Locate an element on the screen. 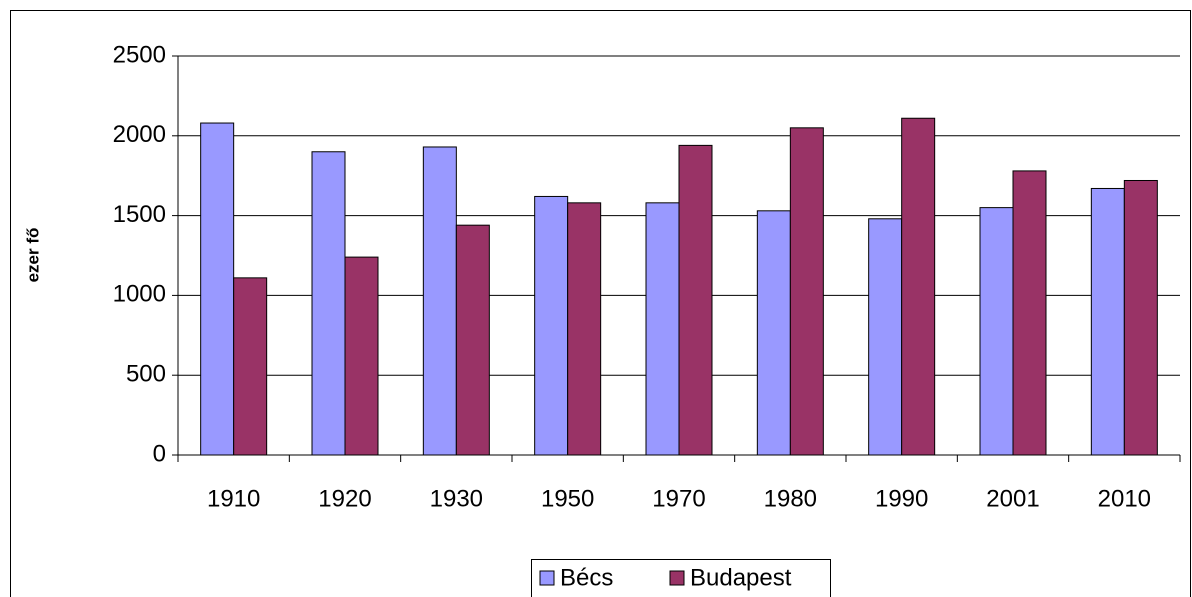  x-tick-label: 1950 is located at coordinates (567, 498).